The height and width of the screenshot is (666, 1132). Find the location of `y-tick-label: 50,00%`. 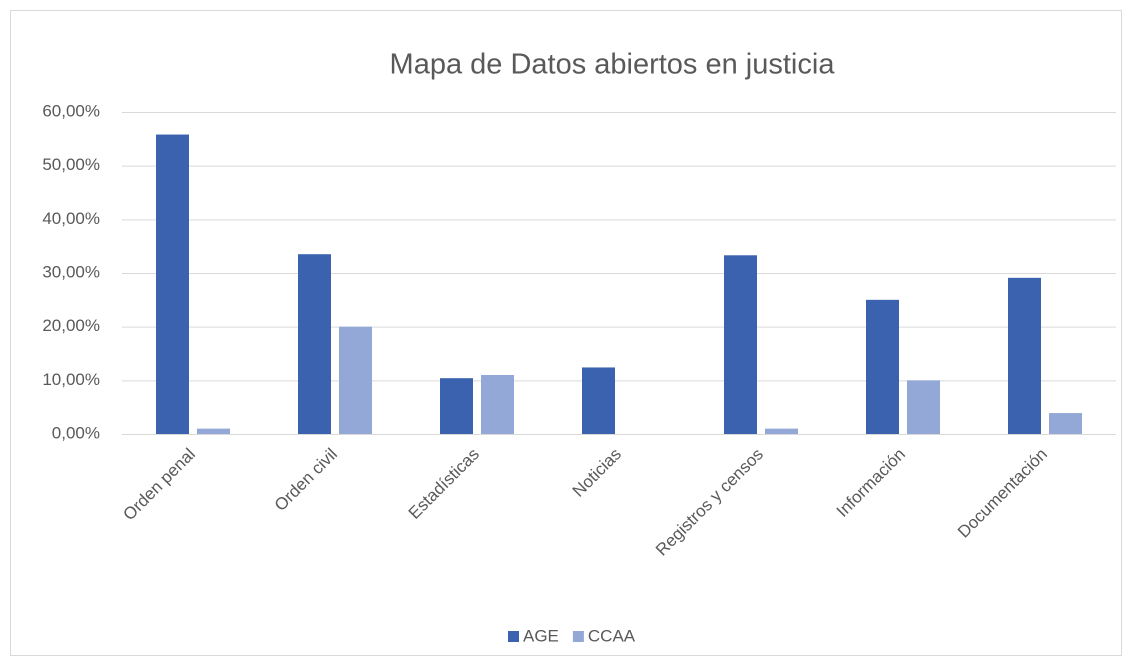

y-tick-label: 50,00% is located at coordinates (71, 164).